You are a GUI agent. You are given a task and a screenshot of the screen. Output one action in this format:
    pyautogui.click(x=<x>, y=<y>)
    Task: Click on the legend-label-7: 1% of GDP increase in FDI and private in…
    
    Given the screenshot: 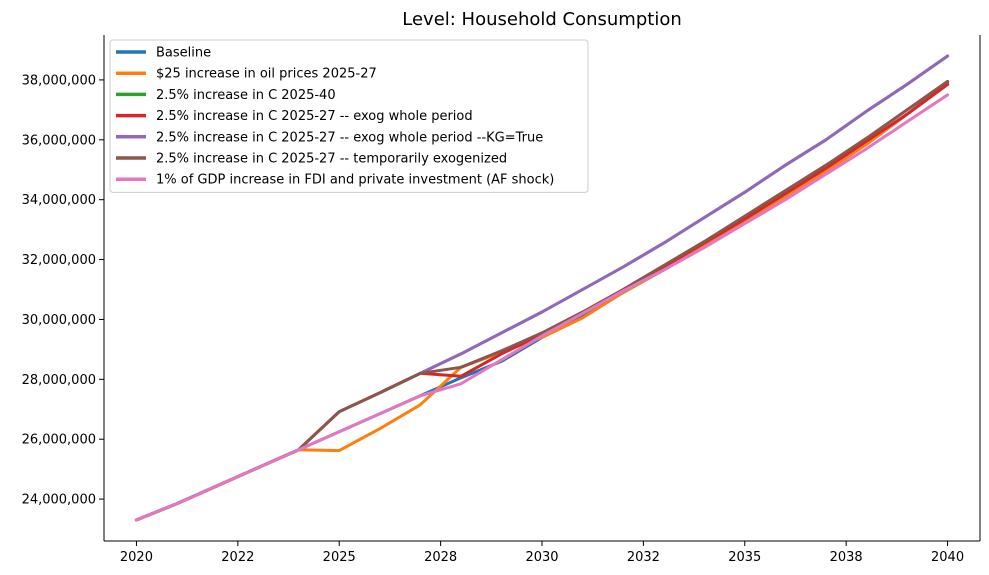 What is the action you would take?
    pyautogui.click(x=355, y=180)
    